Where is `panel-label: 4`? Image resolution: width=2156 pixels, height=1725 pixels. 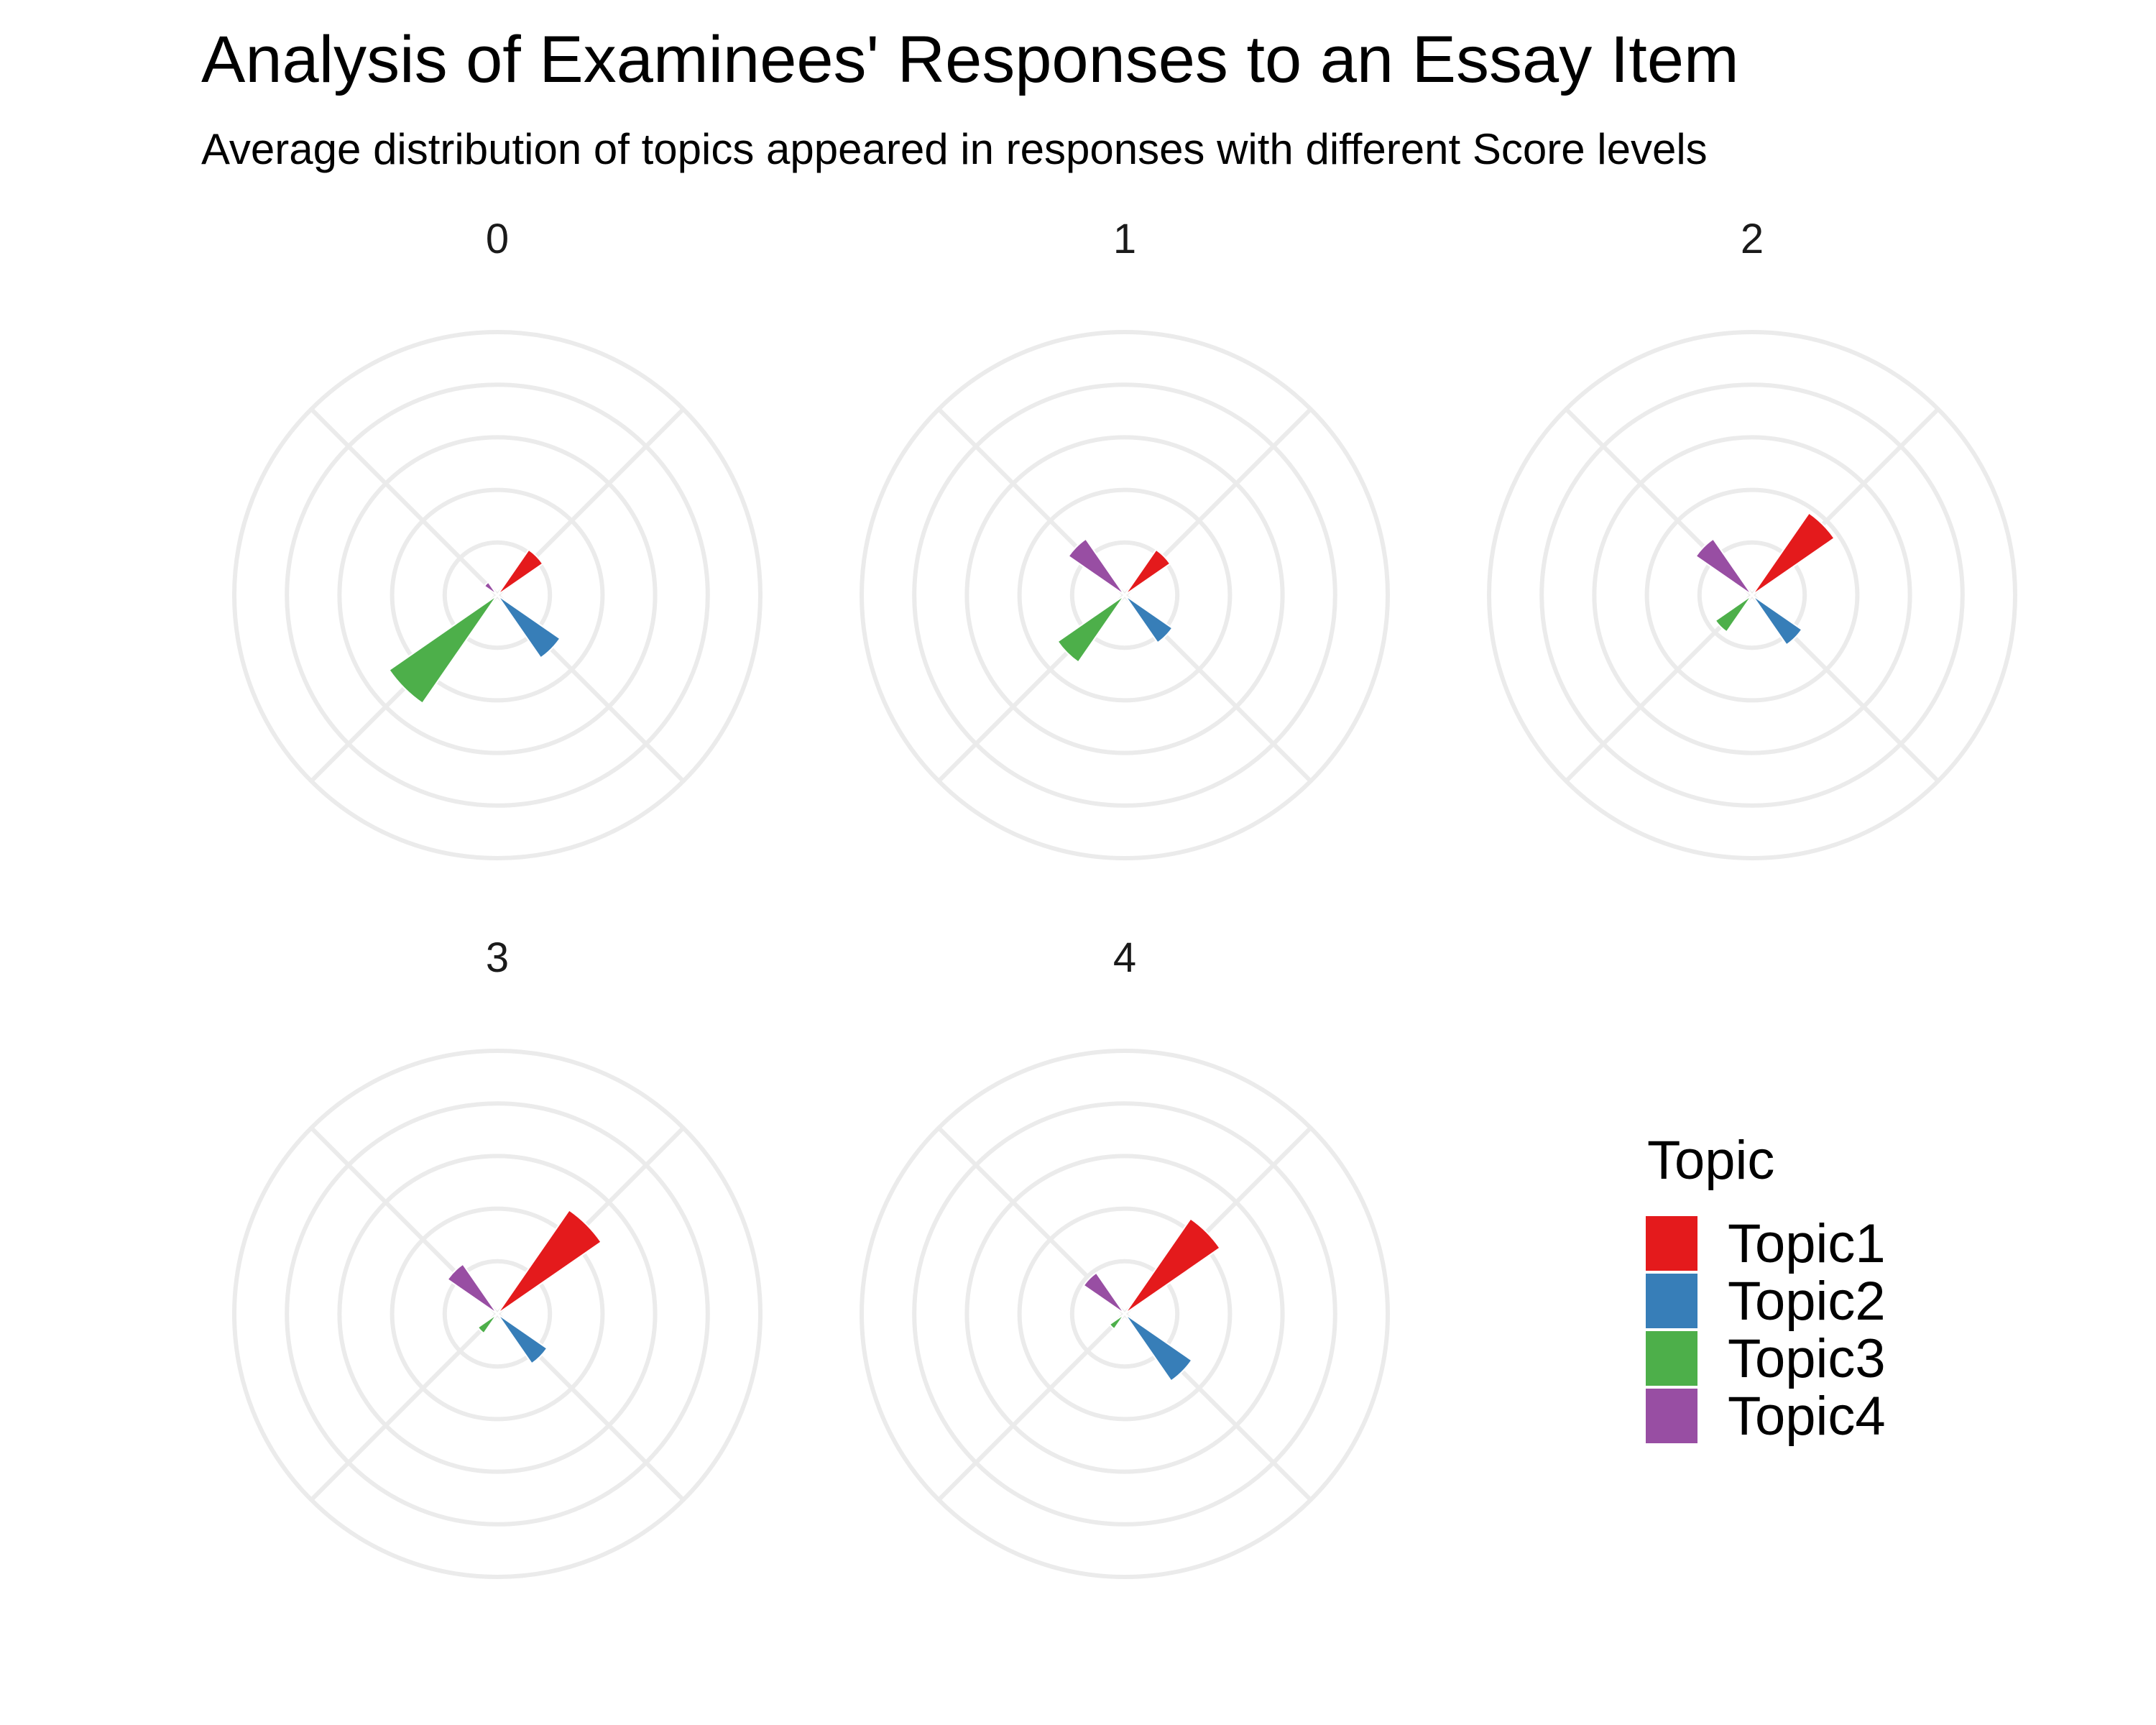 panel-label: 4 is located at coordinates (1124, 957).